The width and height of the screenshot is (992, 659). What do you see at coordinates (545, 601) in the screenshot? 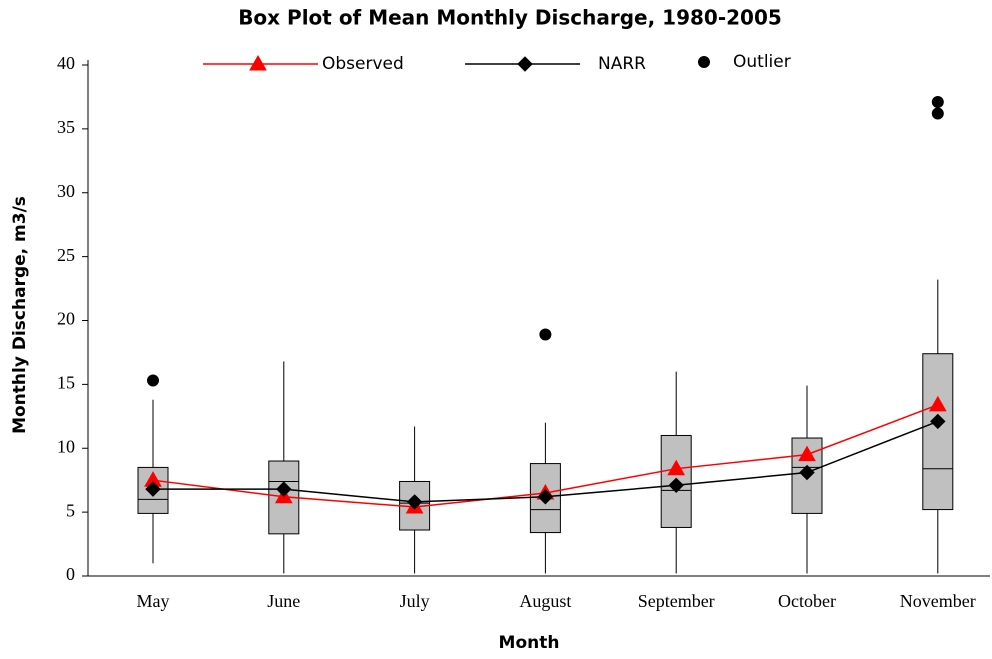
I see `x-tick-label: August` at bounding box center [545, 601].